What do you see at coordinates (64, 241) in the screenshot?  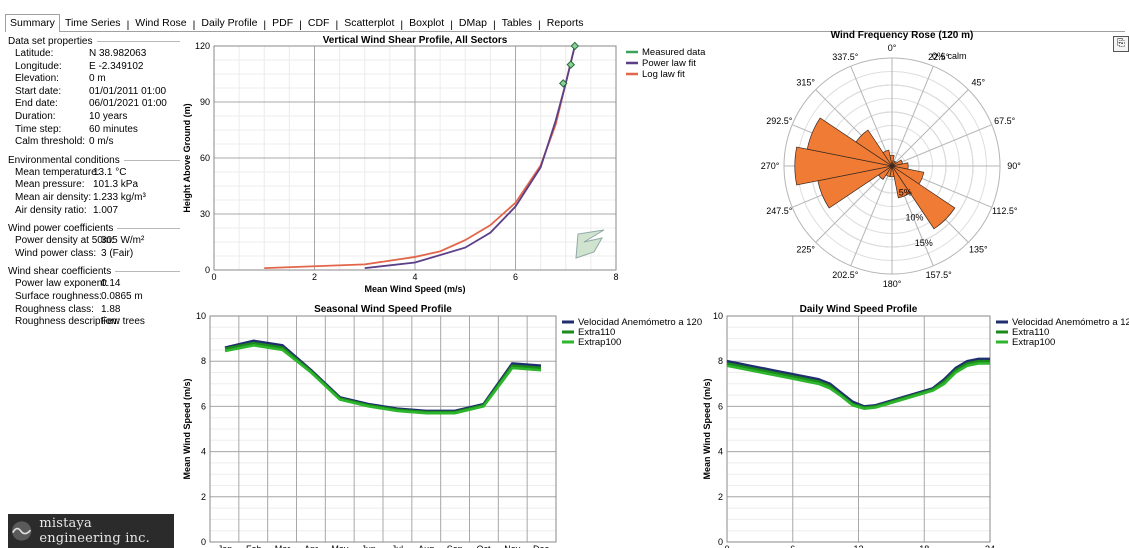 I see `property-label: Power density at 50m:` at bounding box center [64, 241].